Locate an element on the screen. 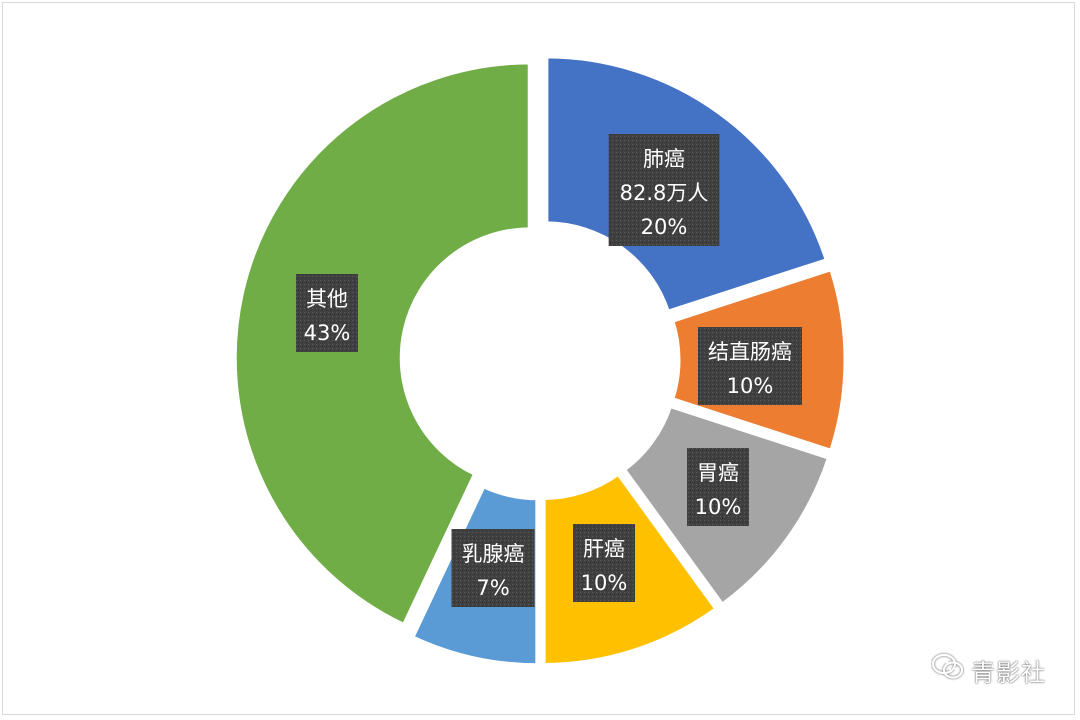  data-label-text: 结直肠癌 is located at coordinates (750, 352).